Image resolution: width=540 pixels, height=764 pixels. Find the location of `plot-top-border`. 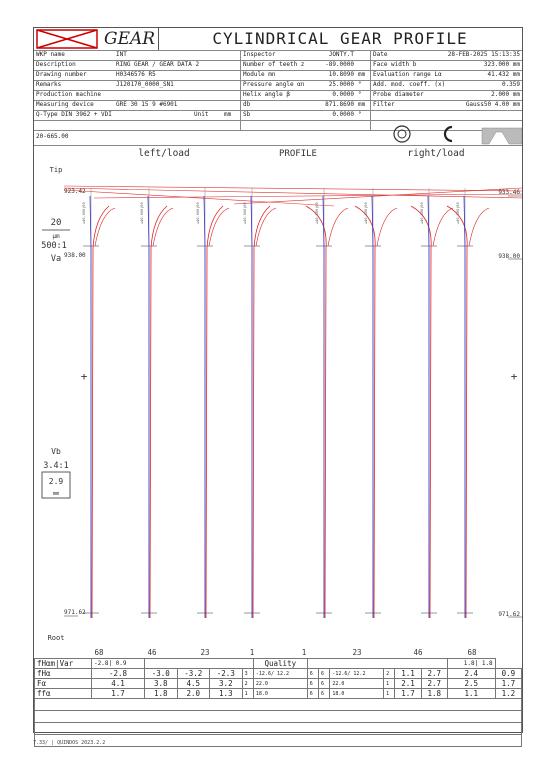

plot-top-border is located at coordinates (278, 145).